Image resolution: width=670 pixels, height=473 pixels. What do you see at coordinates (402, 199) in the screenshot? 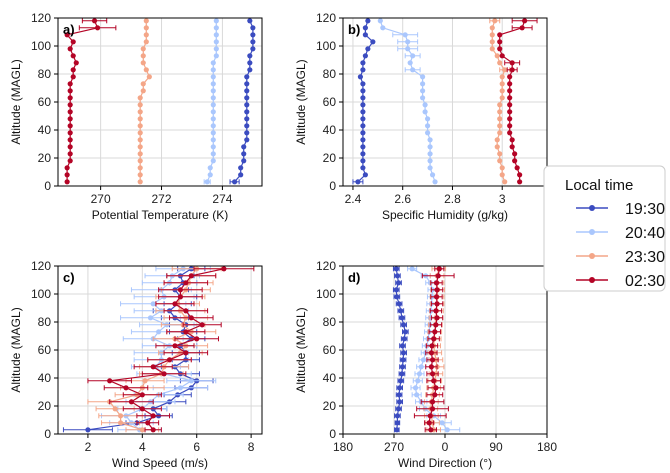
I see `x-tick-label: 2.6` at bounding box center [402, 199].